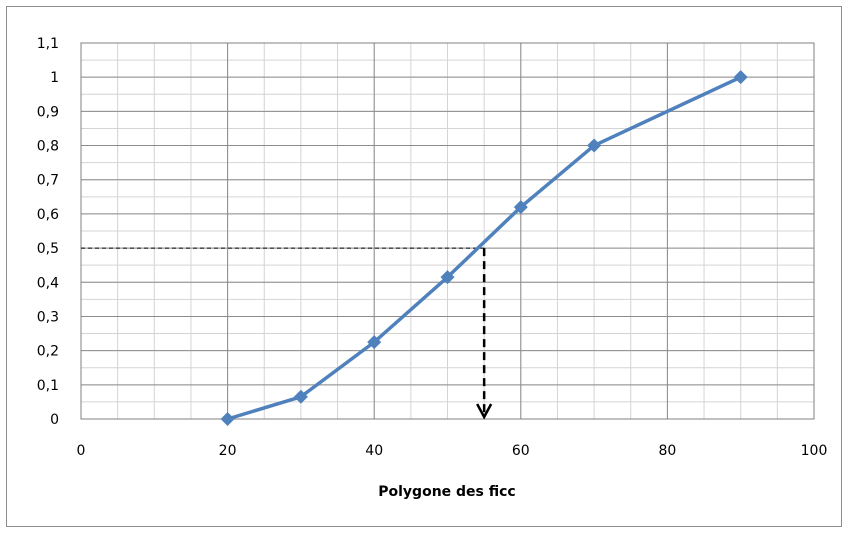 The width and height of the screenshot is (848, 533). I want to click on y-tick-label: 0,5, so click(48, 249).